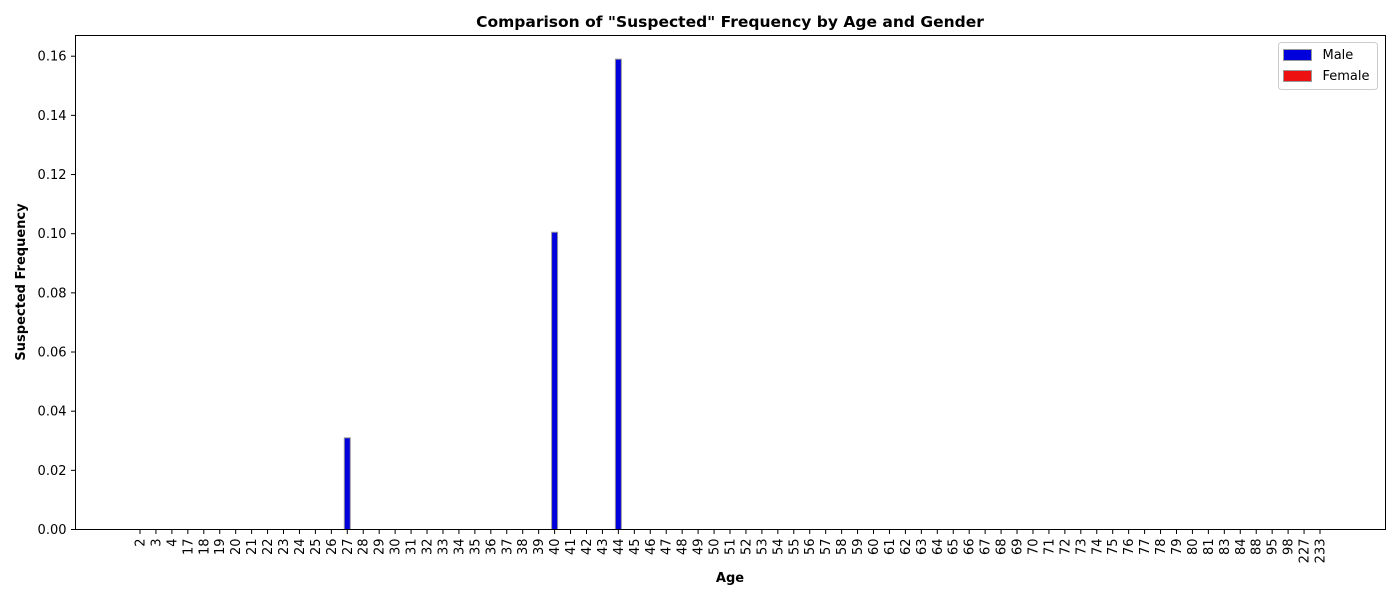 The height and width of the screenshot is (604, 1400). What do you see at coordinates (1297, 55) in the screenshot?
I see `legend-swatch-male` at bounding box center [1297, 55].